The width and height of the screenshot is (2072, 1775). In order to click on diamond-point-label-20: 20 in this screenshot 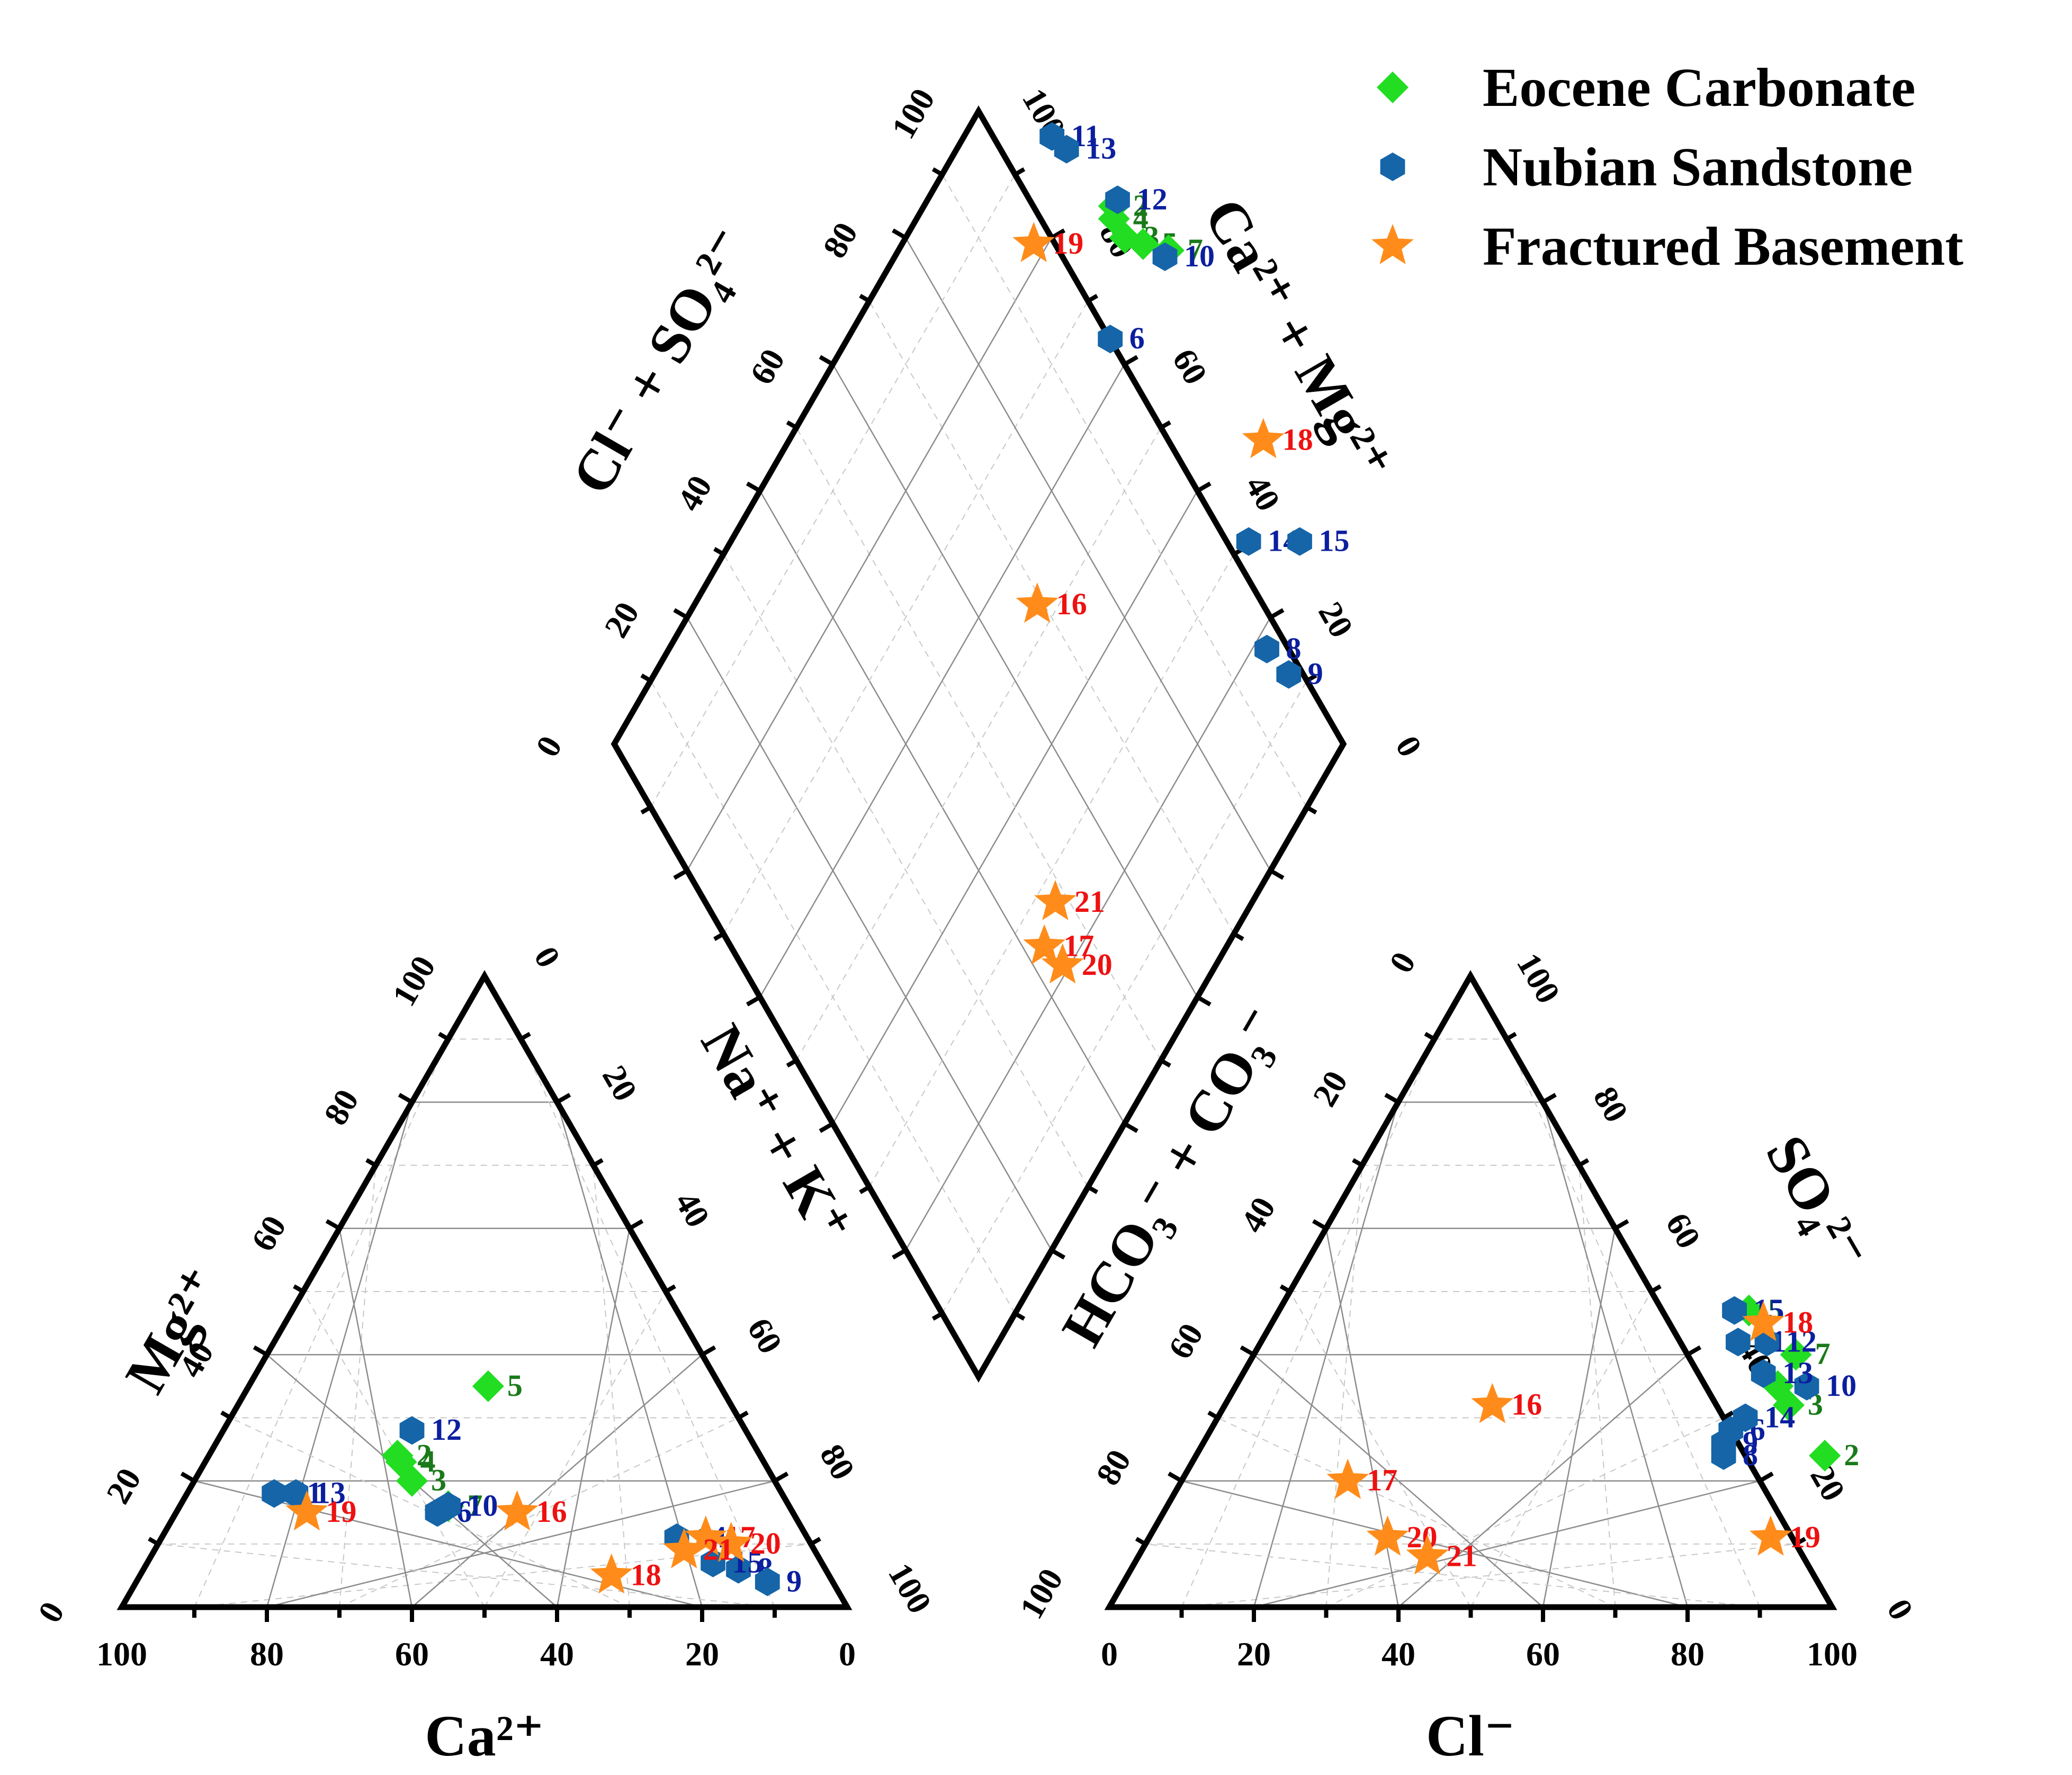, I will do `click(1098, 965)`.